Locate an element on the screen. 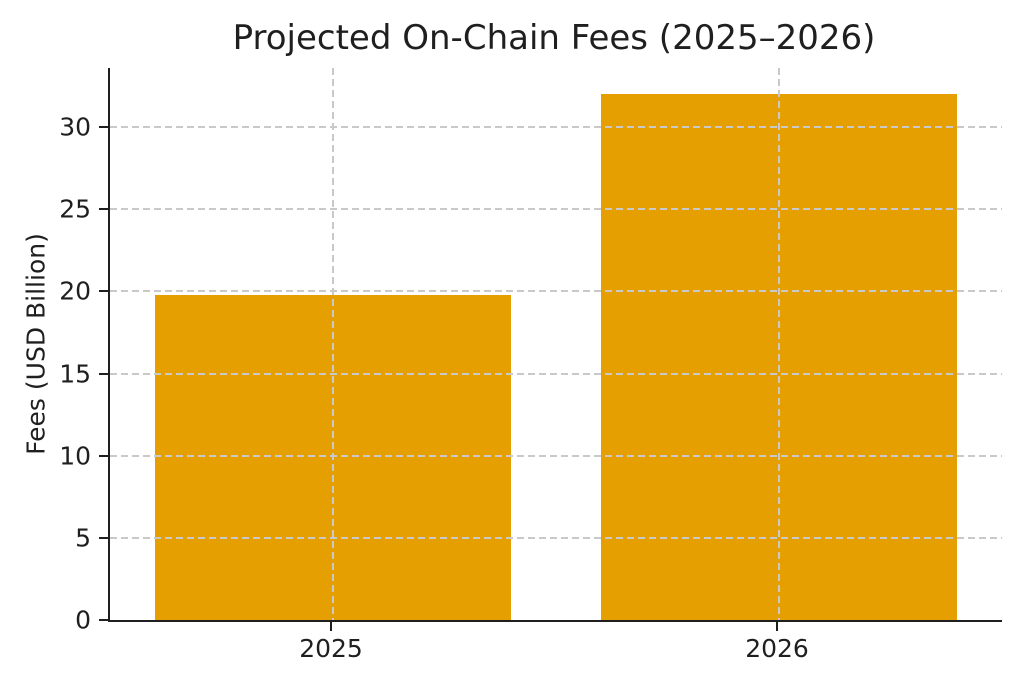  y-tick-label-20: 20 is located at coordinates (75, 291).